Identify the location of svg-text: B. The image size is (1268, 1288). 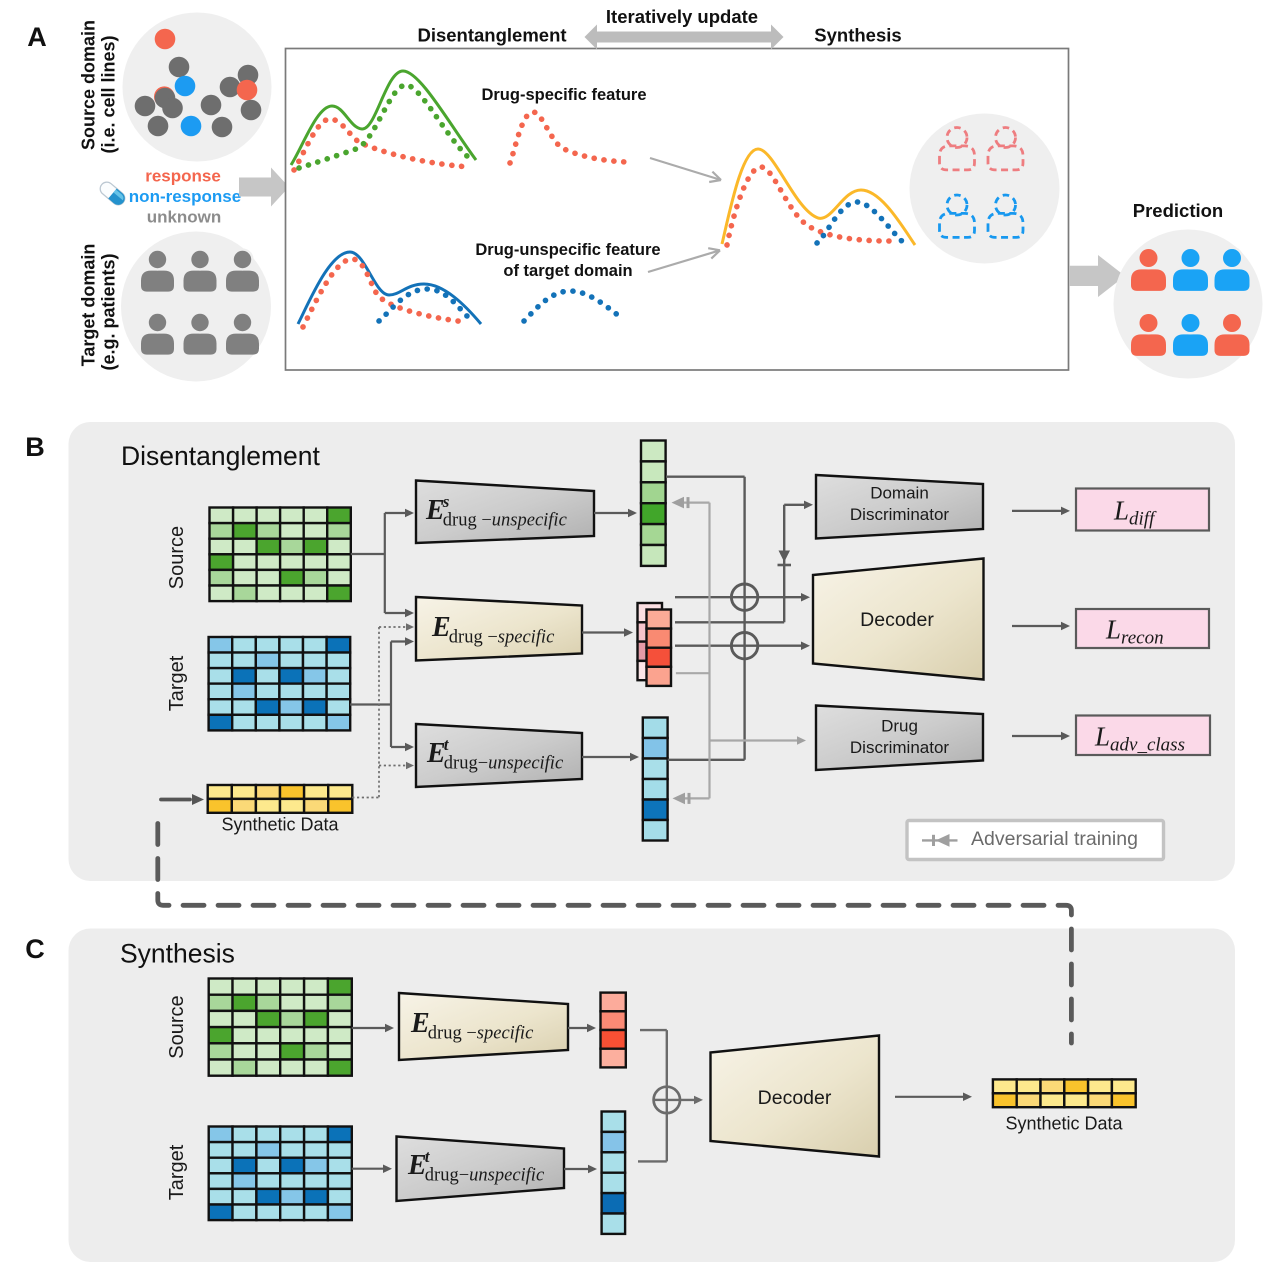
(35, 447).